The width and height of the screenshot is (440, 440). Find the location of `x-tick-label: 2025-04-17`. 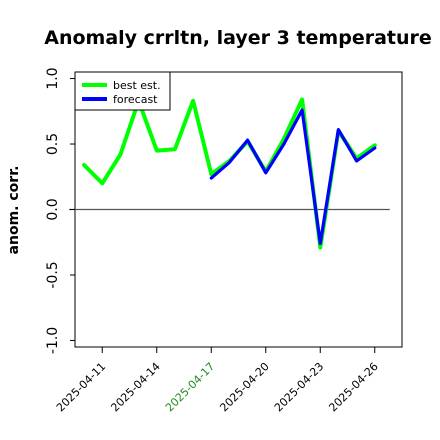

x-tick-label: 2025-04-17 is located at coordinates (190, 387).